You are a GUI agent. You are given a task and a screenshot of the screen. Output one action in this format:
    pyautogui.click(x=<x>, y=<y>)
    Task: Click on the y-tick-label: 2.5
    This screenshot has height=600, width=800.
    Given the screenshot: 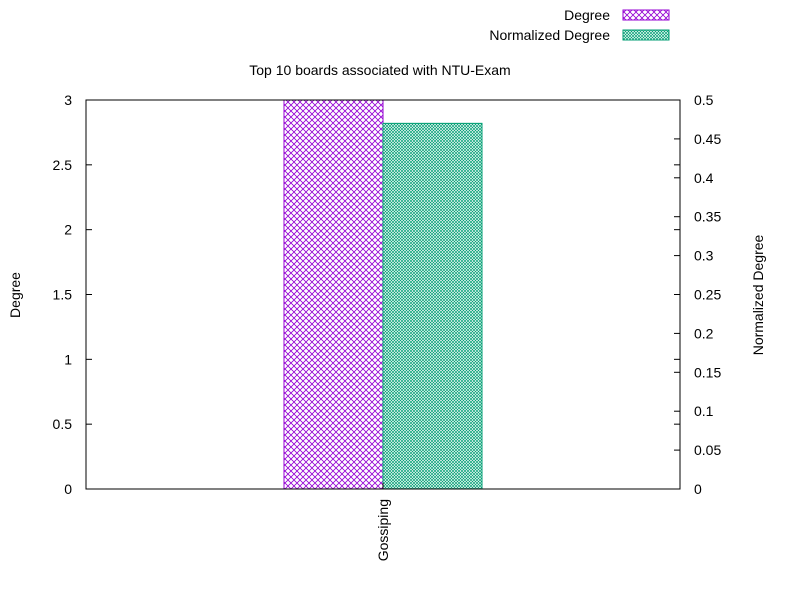 What is the action you would take?
    pyautogui.click(x=63, y=165)
    